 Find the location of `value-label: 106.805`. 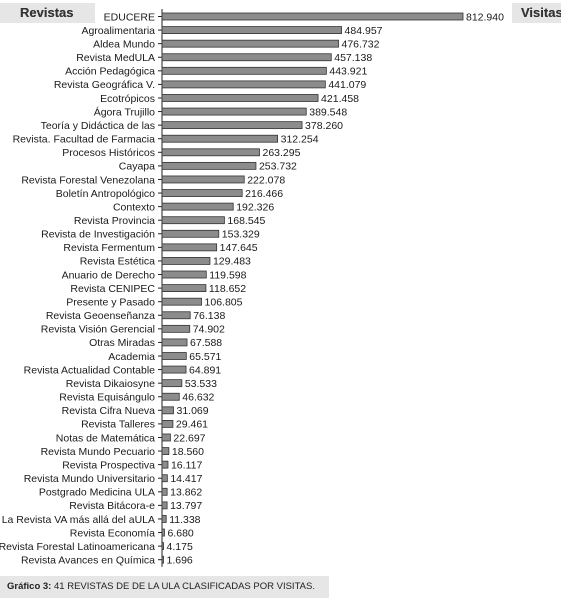

value-label: 106.805 is located at coordinates (224, 302).